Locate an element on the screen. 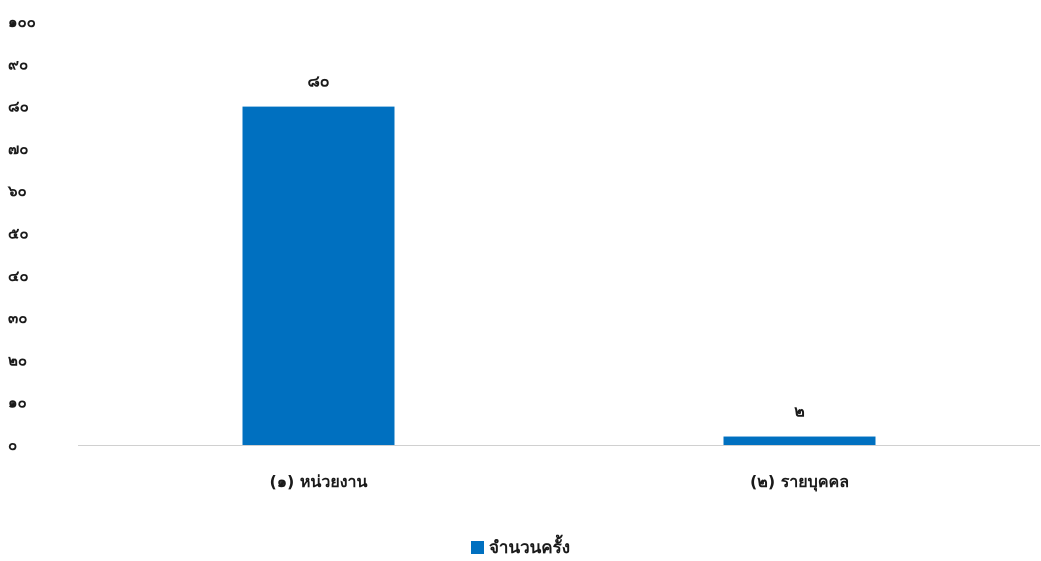 This screenshot has width=1041, height=561. x-category-label: (๑) หน่วยงาน is located at coordinates (319, 481).